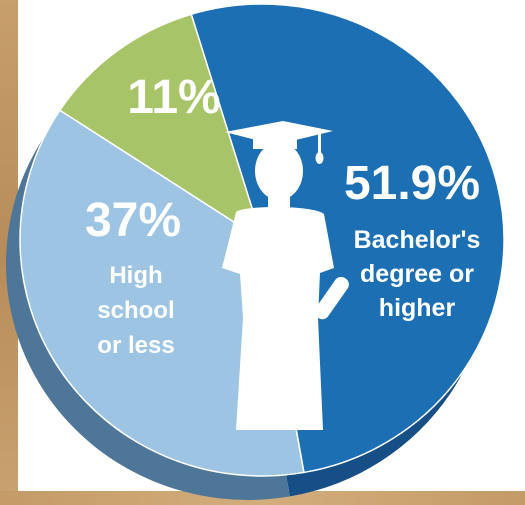  I want to click on pie-slice-label-highschool-line-2: school, so click(135, 310).